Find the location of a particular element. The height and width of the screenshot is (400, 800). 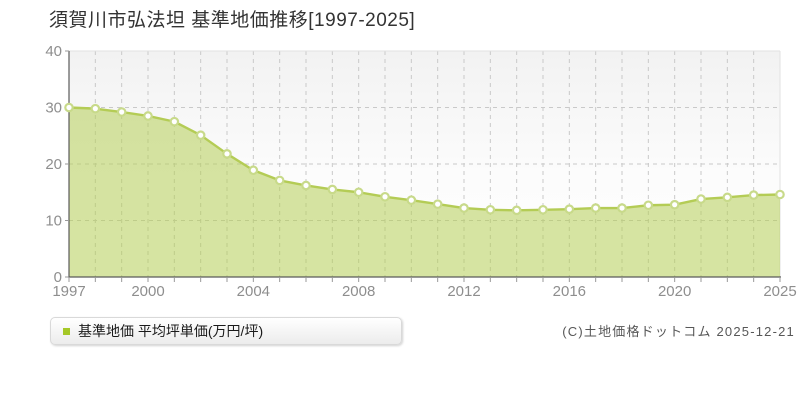

x-axis-label: 2016 is located at coordinates (569, 291).